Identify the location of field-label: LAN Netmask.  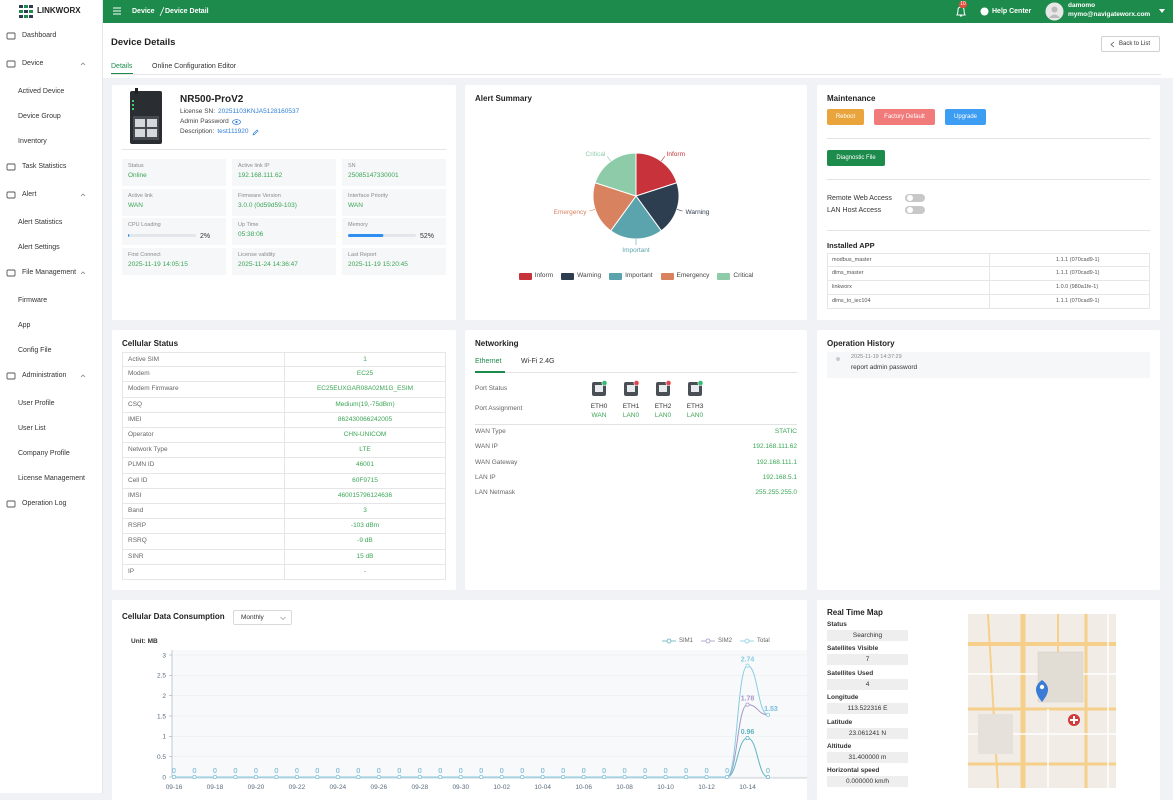
(495, 493).